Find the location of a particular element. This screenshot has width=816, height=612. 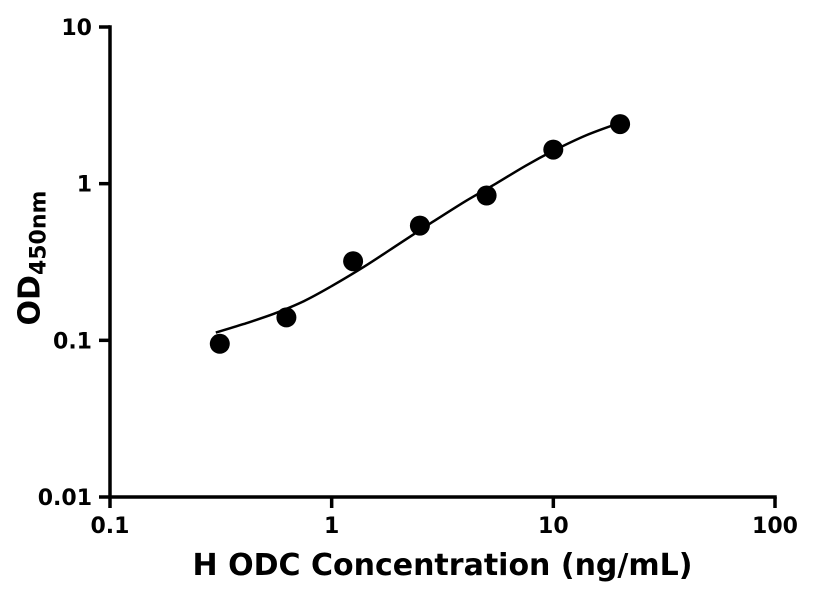

y-tick-label: 1 is located at coordinates (84, 185).